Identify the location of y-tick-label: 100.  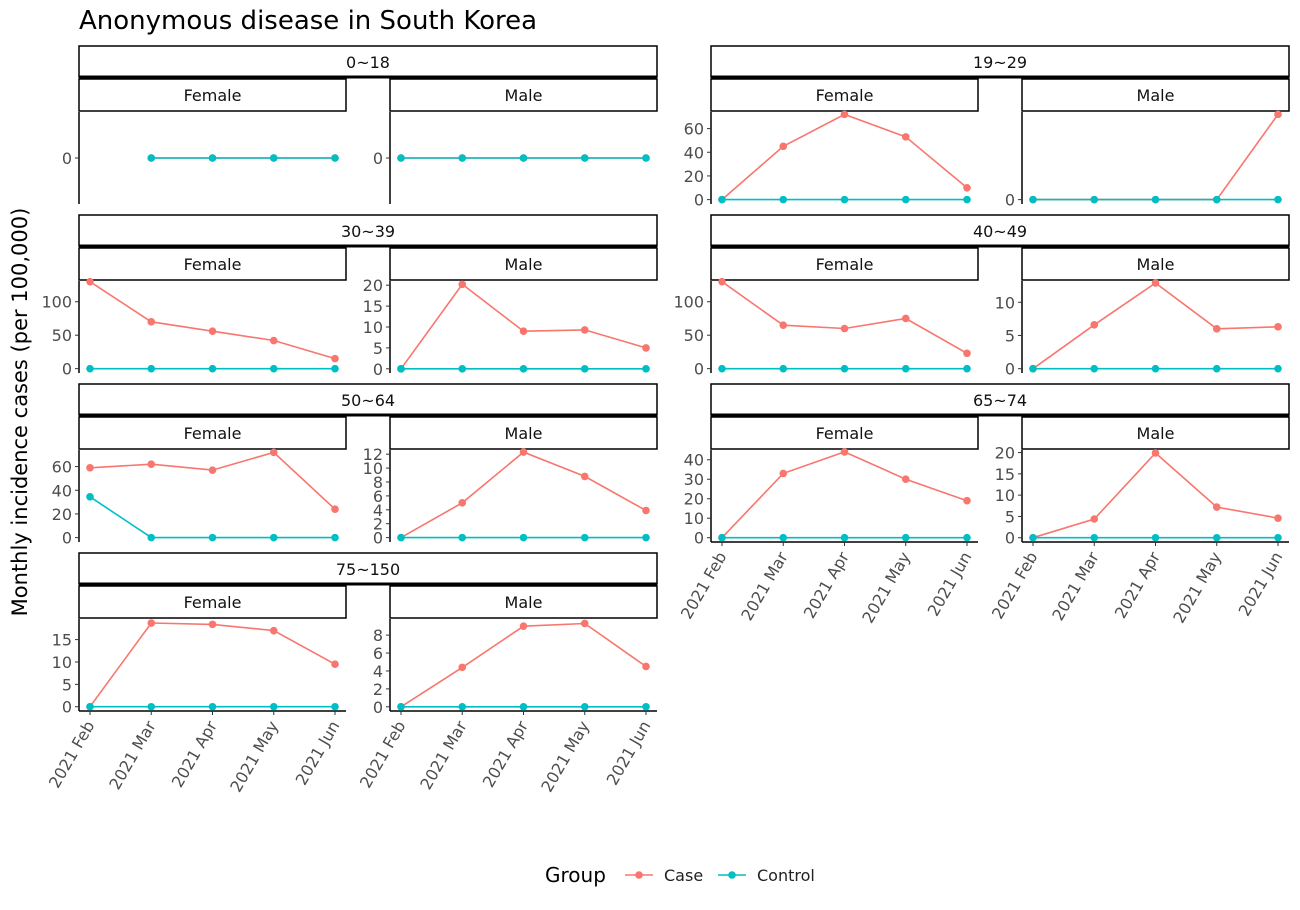
(688, 302).